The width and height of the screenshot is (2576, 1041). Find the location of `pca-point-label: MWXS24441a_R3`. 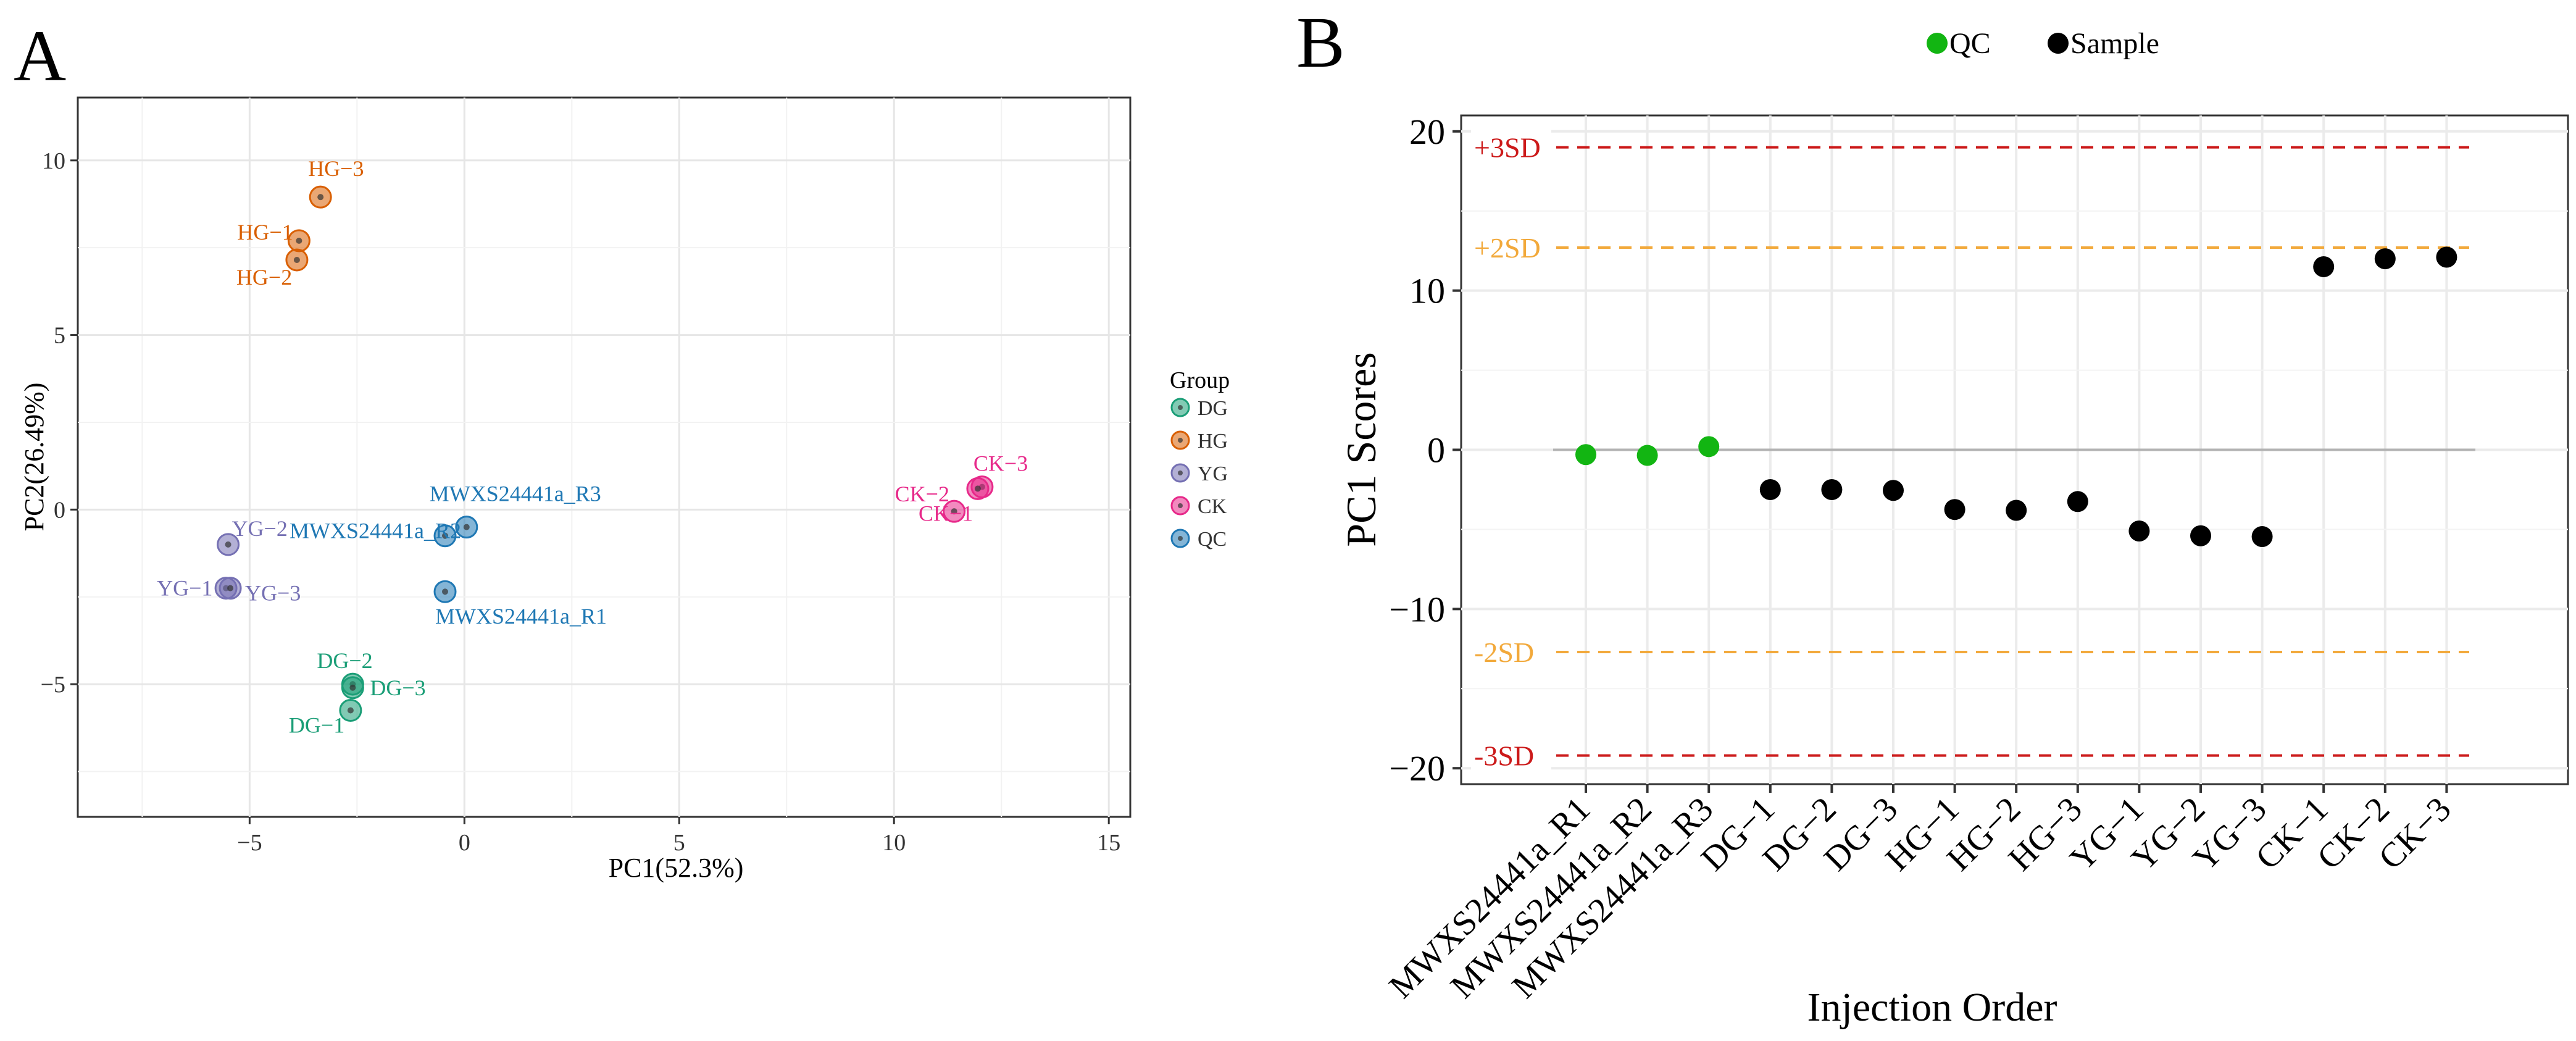

pca-point-label: MWXS24441a_R3 is located at coordinates (515, 494).